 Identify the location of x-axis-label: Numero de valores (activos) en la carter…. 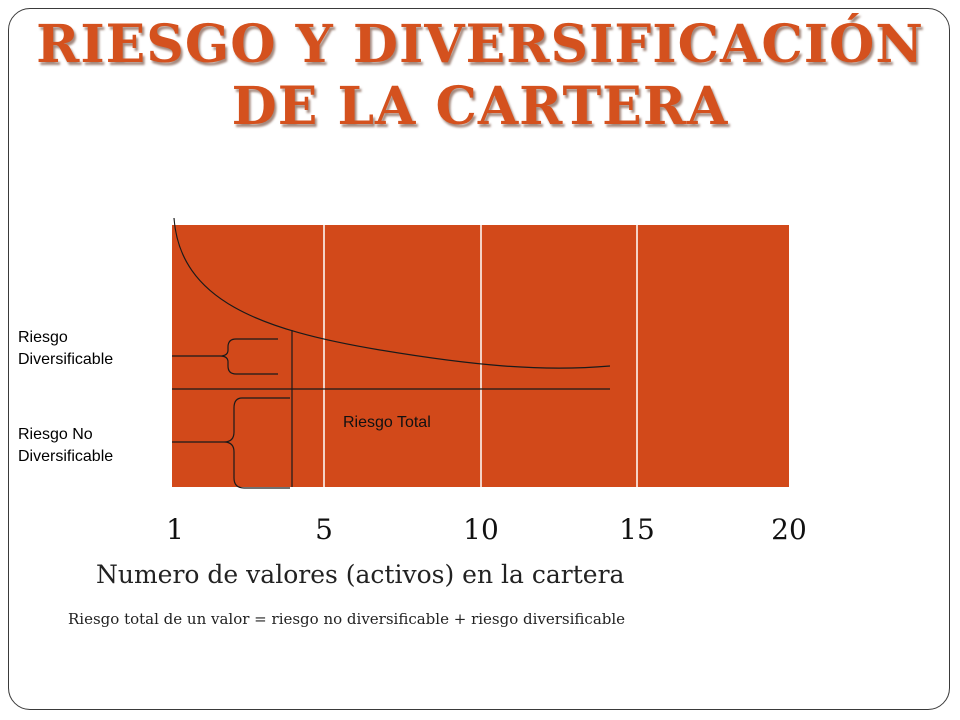
(360, 574).